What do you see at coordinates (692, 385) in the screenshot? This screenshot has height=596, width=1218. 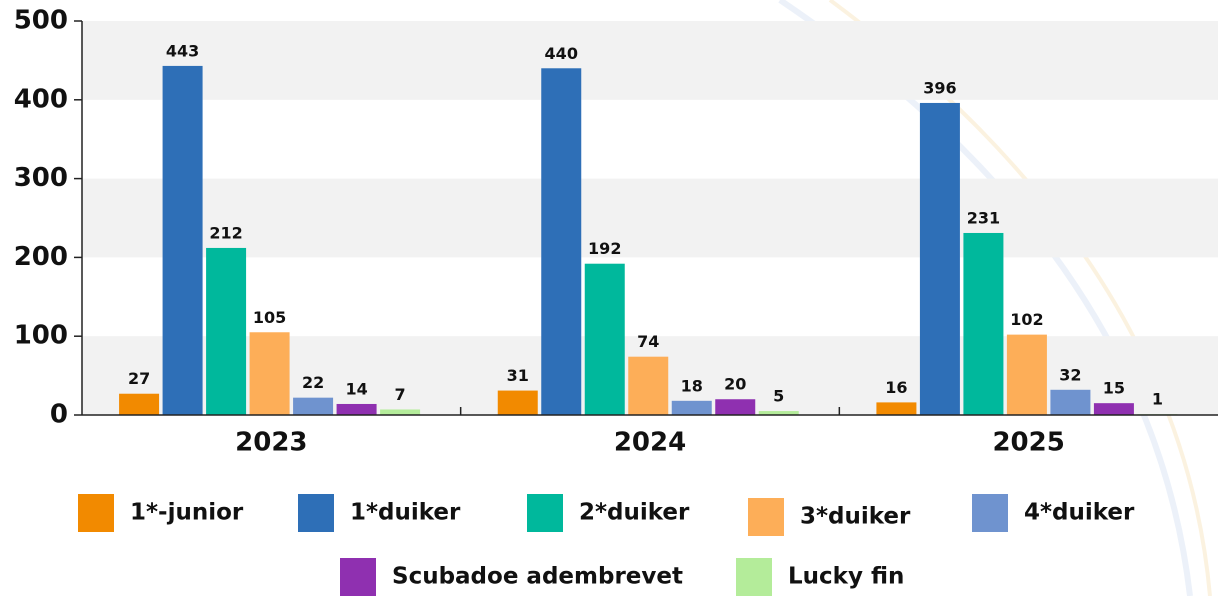 I see `value-label: 18` at bounding box center [692, 385].